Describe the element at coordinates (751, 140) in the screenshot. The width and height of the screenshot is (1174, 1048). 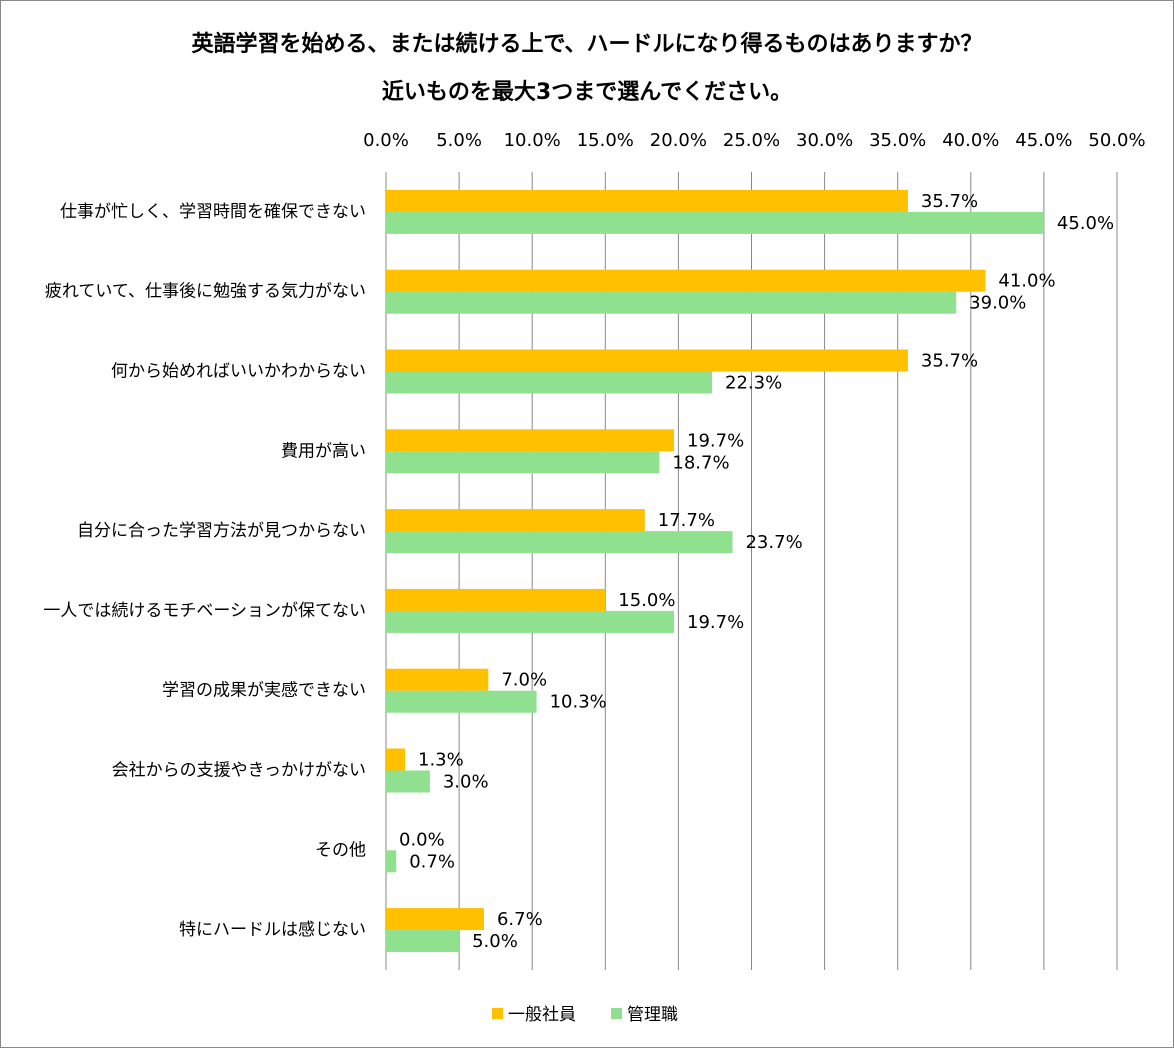
I see `x-tick-label: 25.0%` at that location.